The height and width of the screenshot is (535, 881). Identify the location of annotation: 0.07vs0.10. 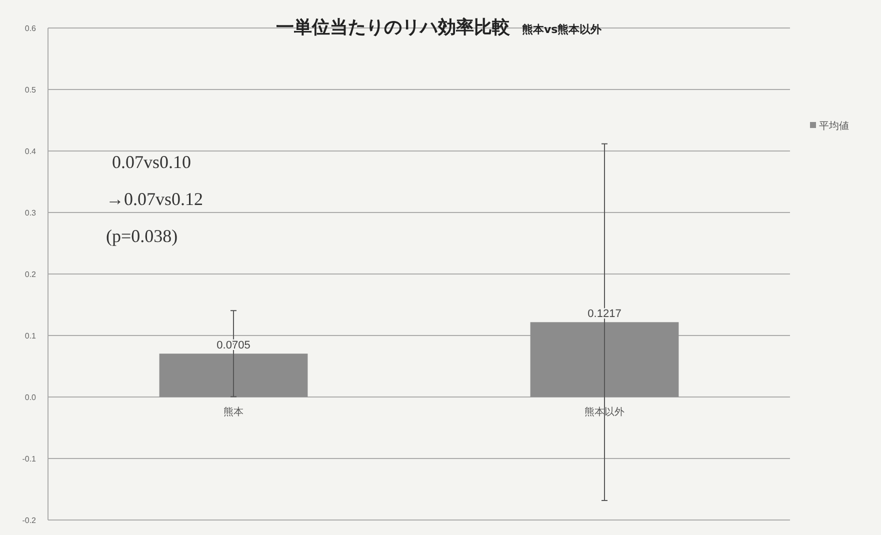
(152, 162).